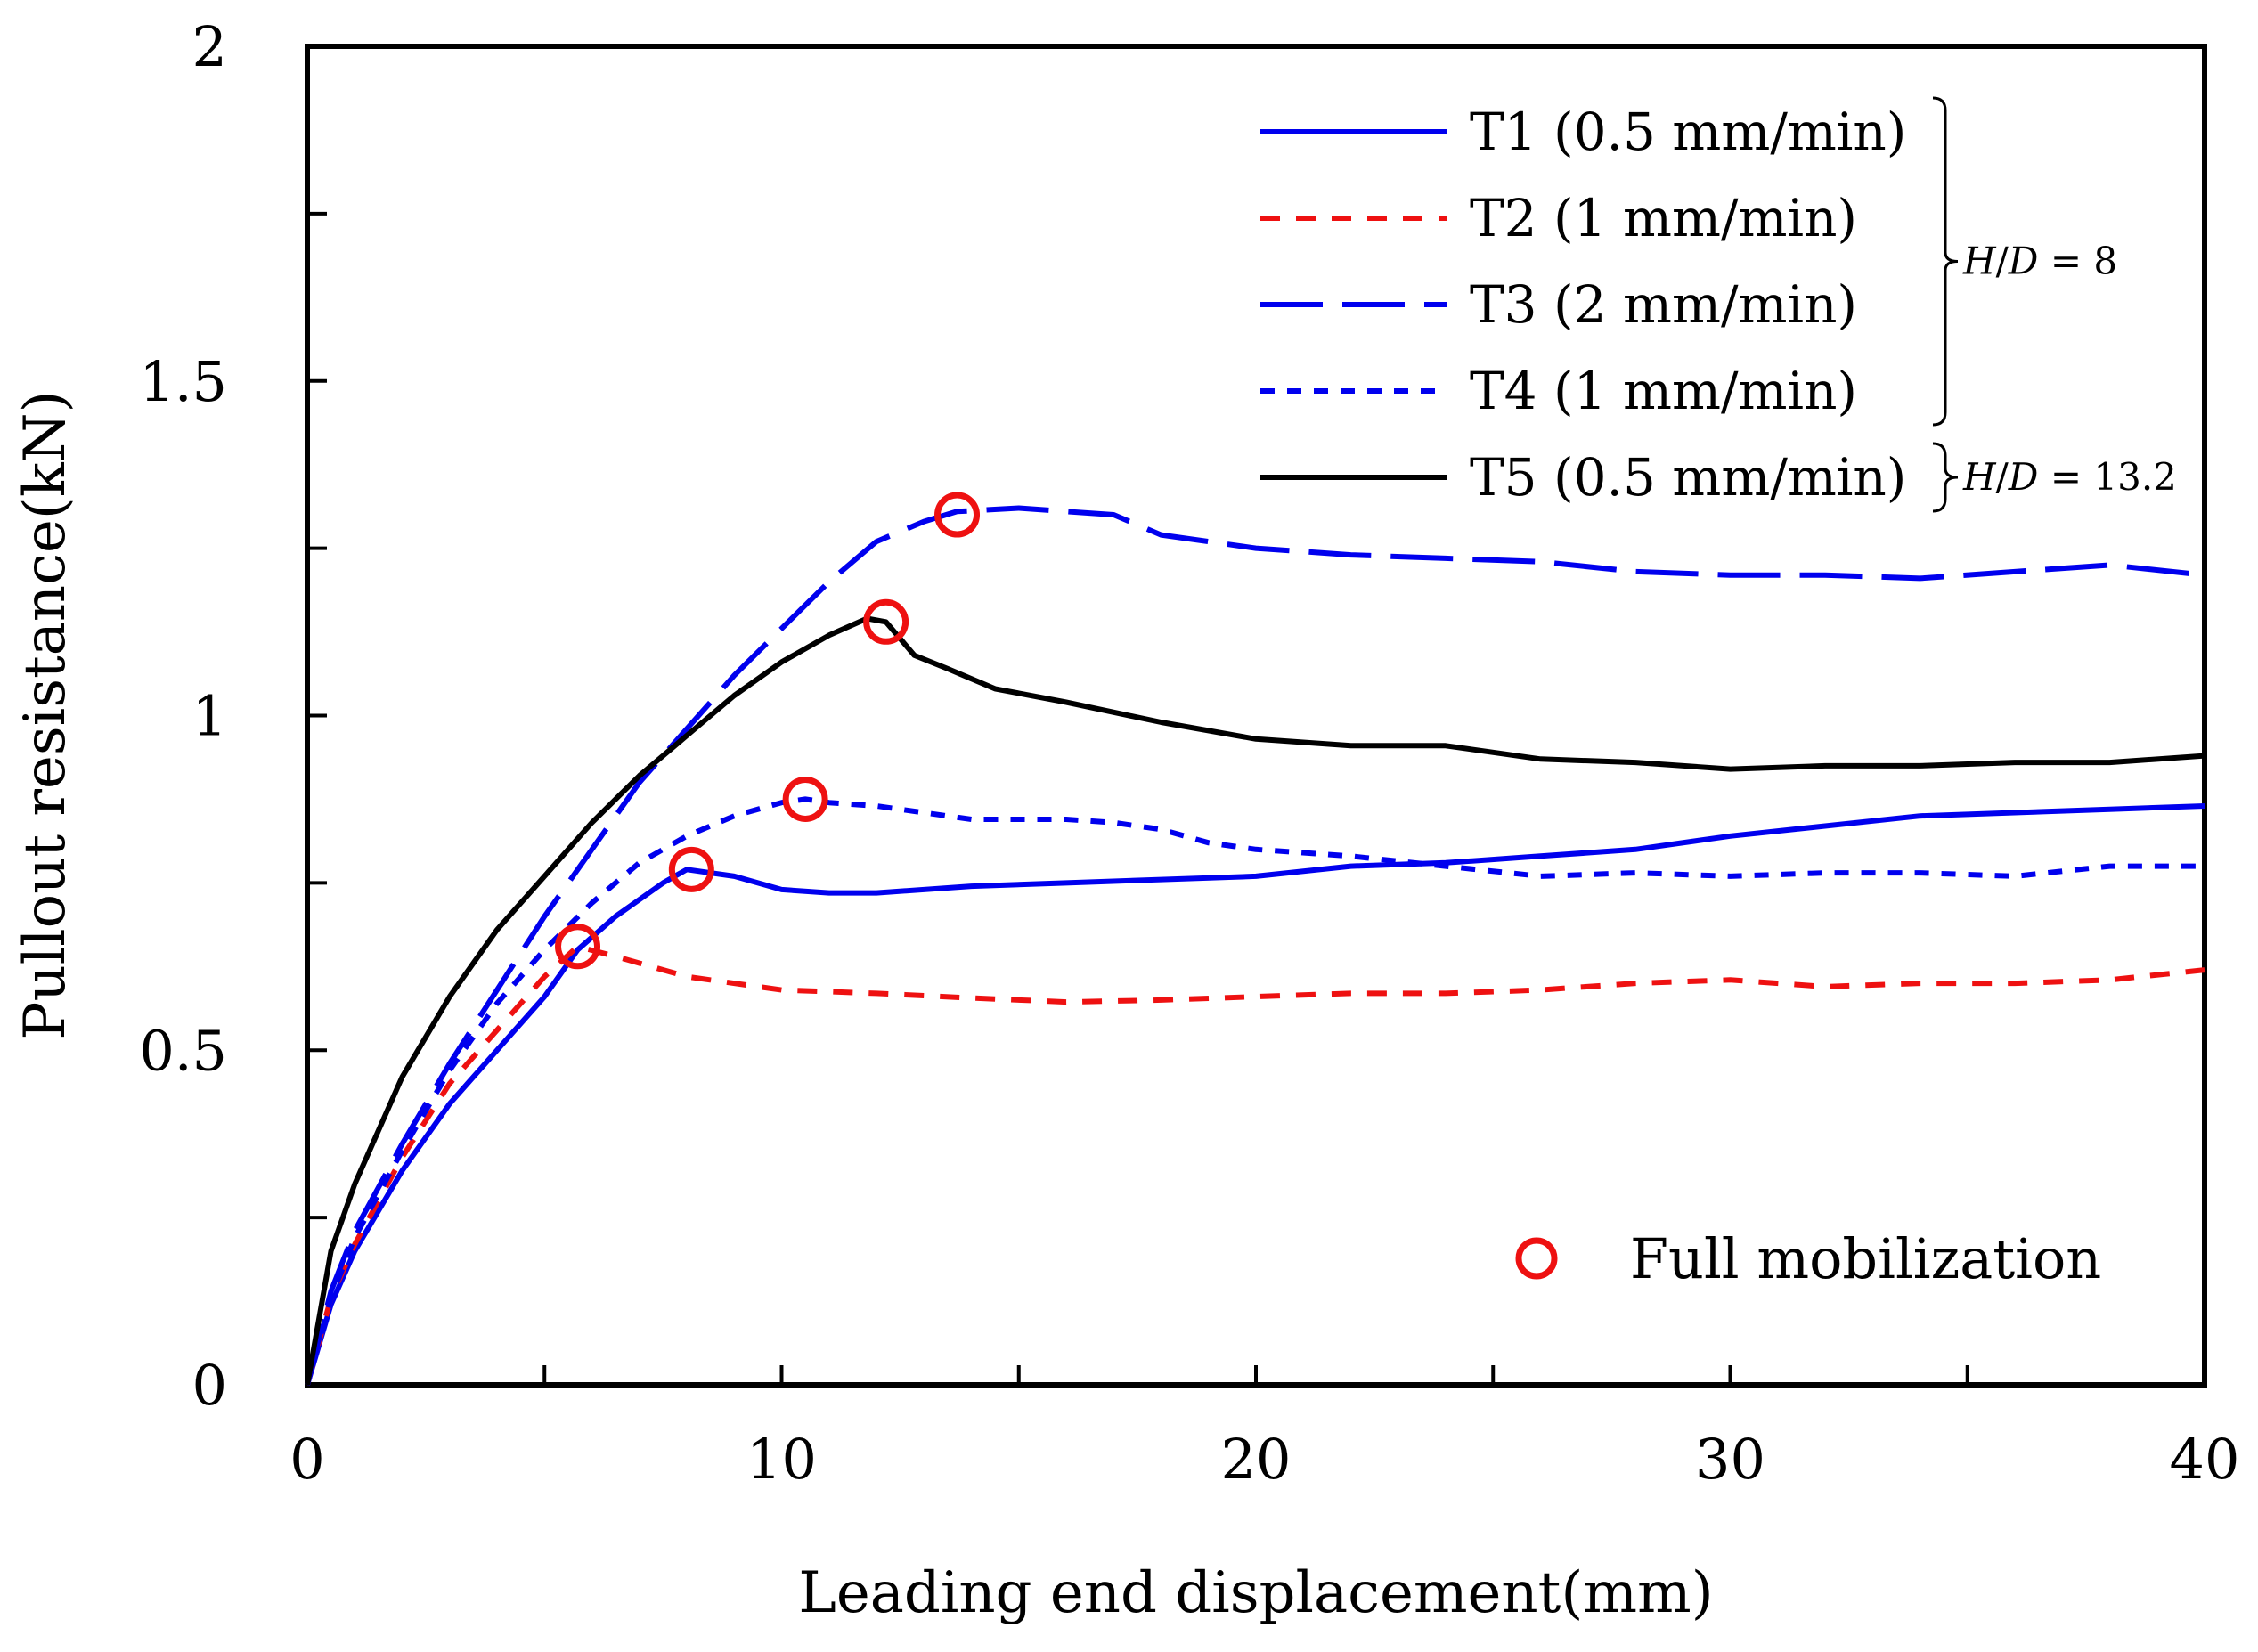 This screenshot has width=2258, height=1652. Describe the element at coordinates (1663, 391) in the screenshot. I see `legend-label-4: T4 (1 mm/min)` at that location.